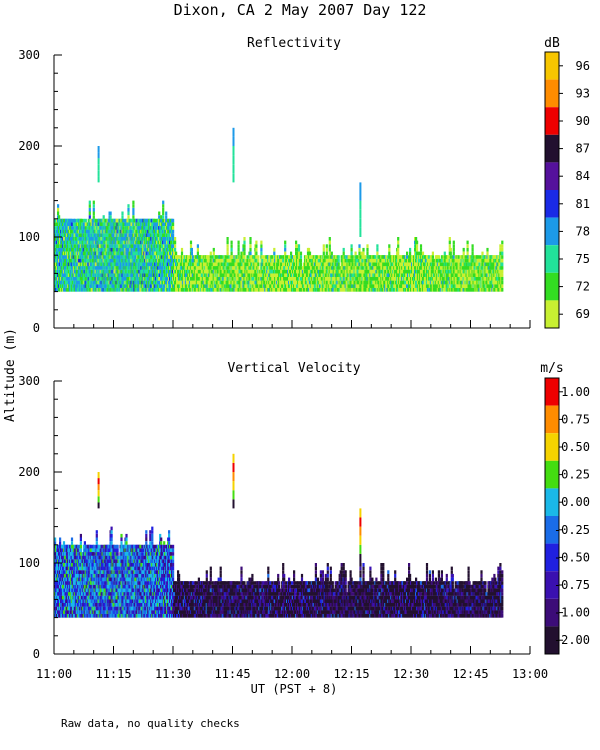  I want to click on reflectivity-title: Reflectivity, so click(294, 43).